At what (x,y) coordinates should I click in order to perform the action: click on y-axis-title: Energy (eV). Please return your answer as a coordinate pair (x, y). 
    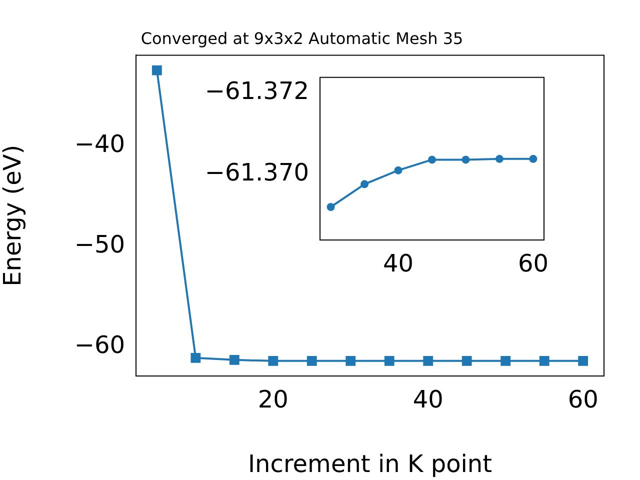
    Looking at the image, I should click on (13, 215).